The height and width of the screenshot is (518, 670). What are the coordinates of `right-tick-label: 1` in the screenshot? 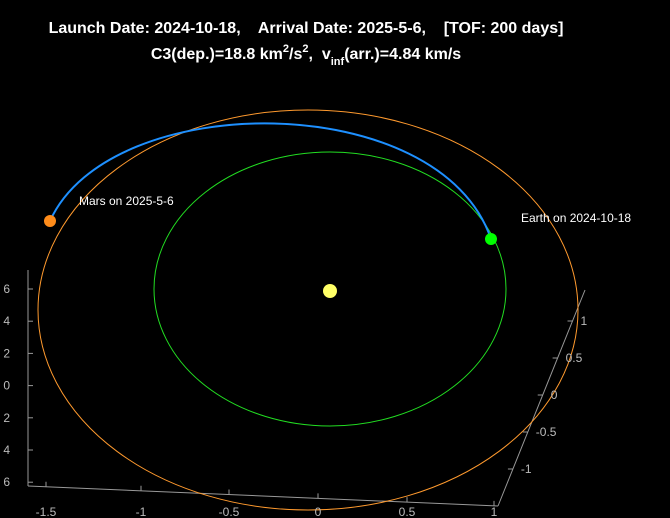 It's located at (584, 321).